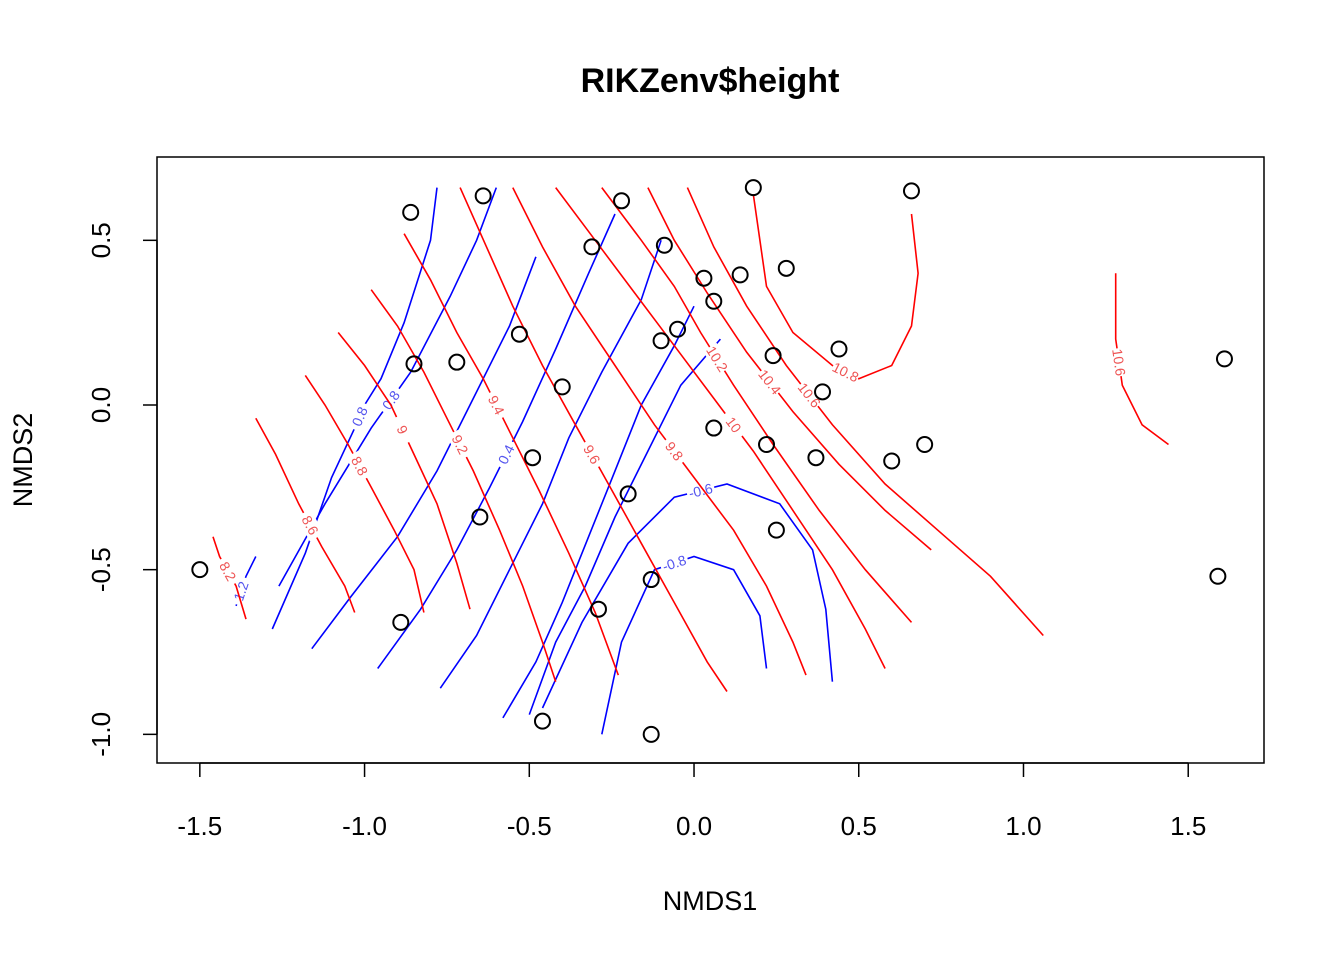  I want to click on x-tick-label: 0.0, so click(694, 826).